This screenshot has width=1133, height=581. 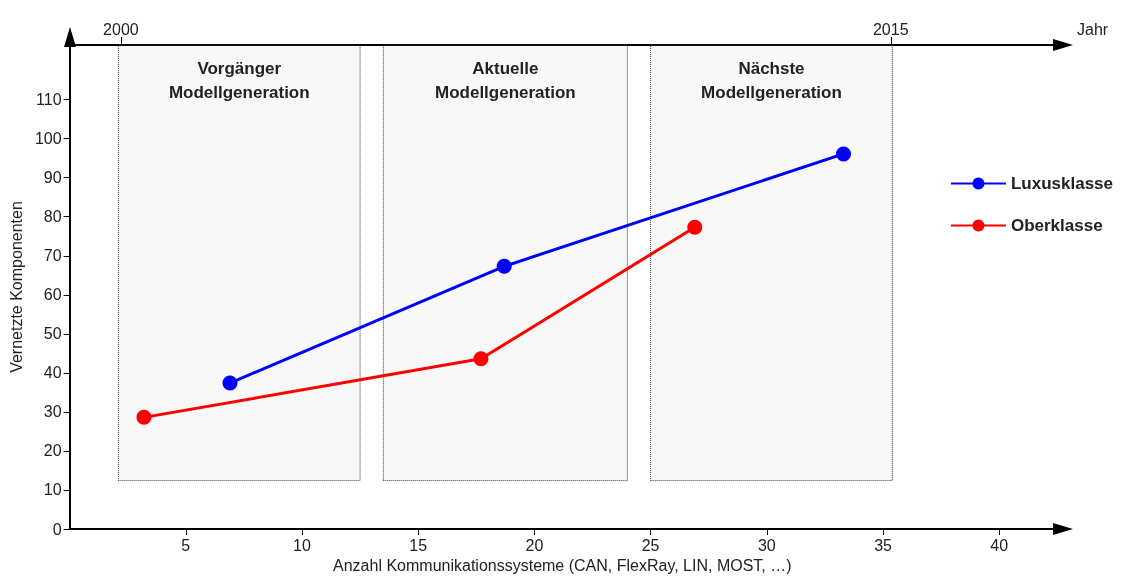 What do you see at coordinates (52, 490) in the screenshot?
I see `y-tick-label: 10` at bounding box center [52, 490].